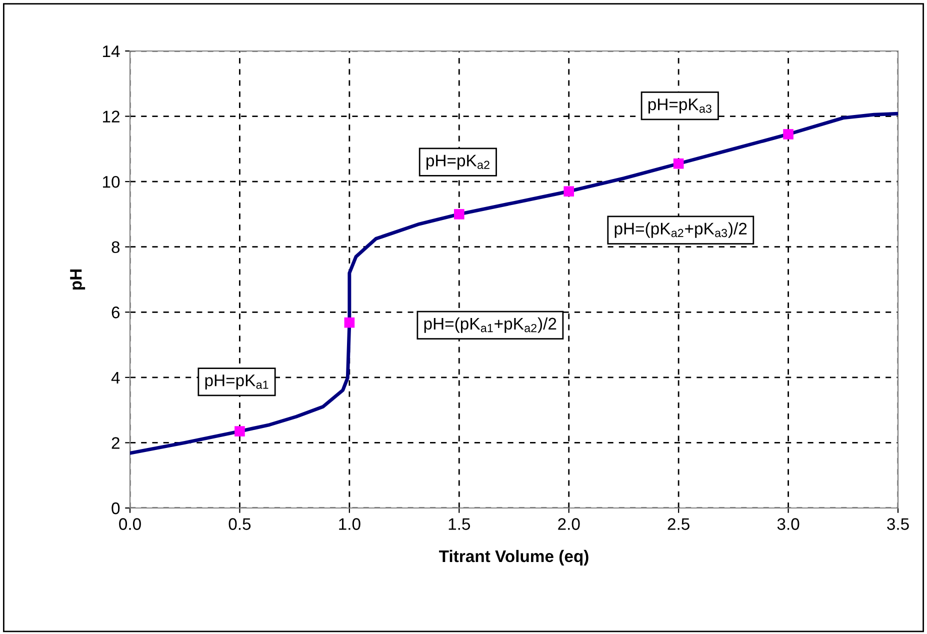  I want to click on x-tick-label: 0.5, so click(239, 524).